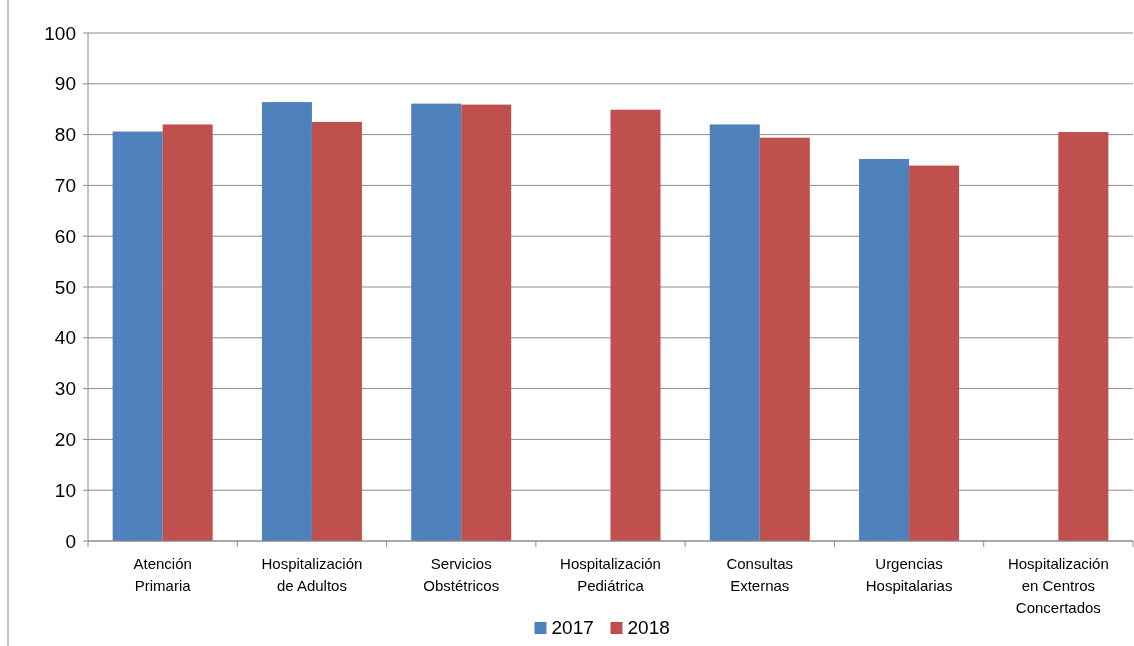 This screenshot has height=646, width=1134. I want to click on x-tick-label: Consultas Externas, so click(760, 574).